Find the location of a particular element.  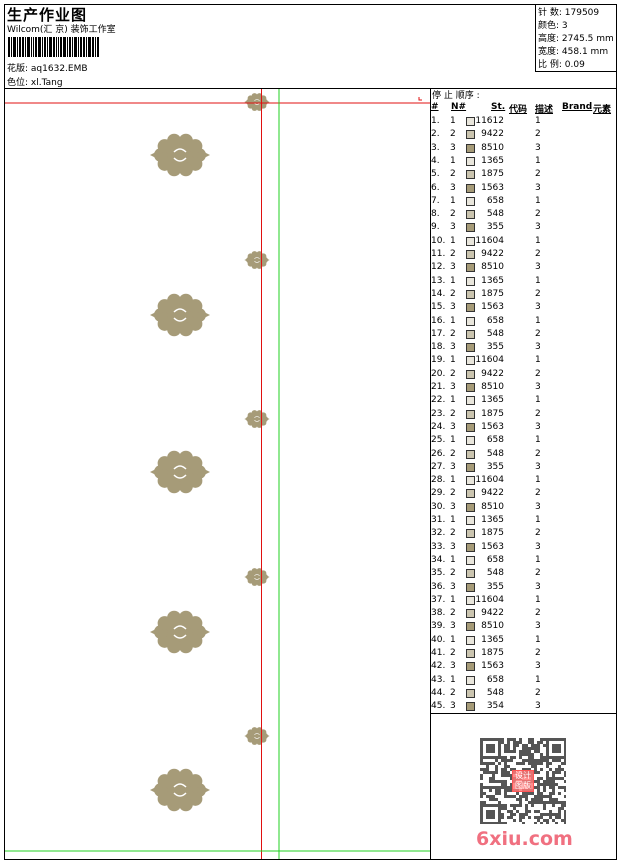

page-title: 生产作业图 is located at coordinates (47, 15).